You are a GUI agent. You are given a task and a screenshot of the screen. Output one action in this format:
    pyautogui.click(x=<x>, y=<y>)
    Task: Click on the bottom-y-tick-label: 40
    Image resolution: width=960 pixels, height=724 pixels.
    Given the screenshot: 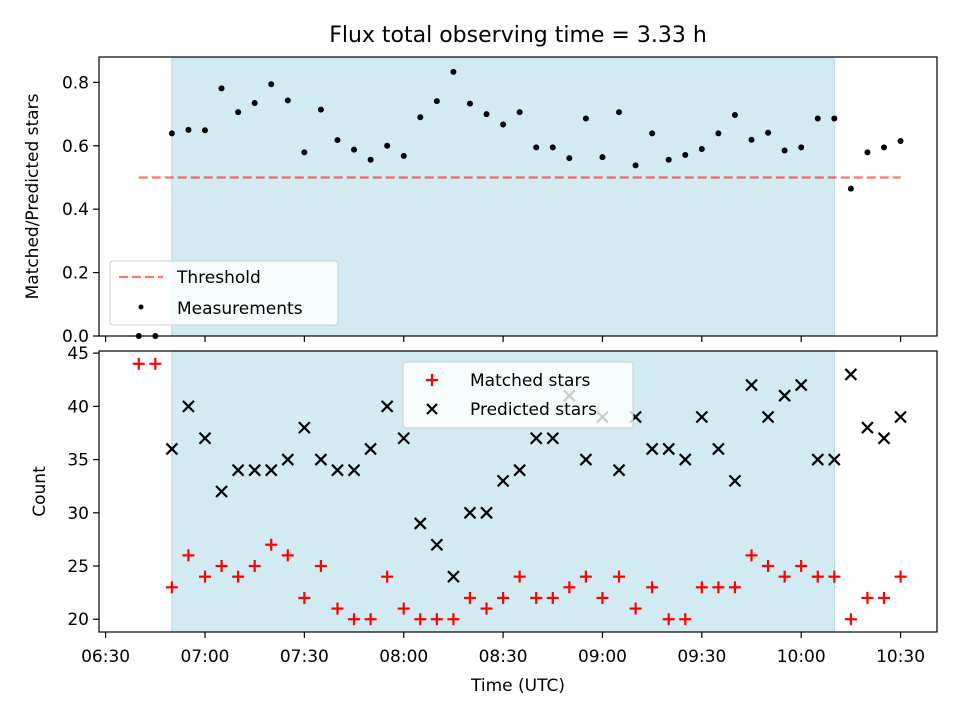 What is the action you would take?
    pyautogui.click(x=78, y=407)
    